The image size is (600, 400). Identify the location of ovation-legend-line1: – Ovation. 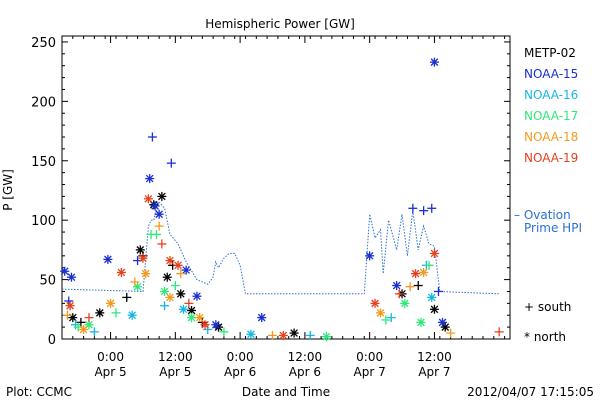
(542, 215).